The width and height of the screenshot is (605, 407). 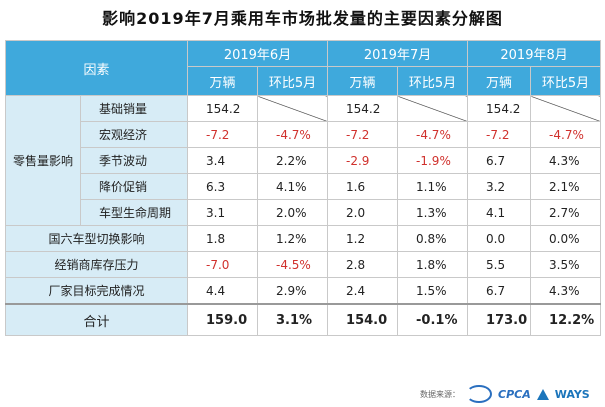 I want to click on table-row: 宏观经济 -7.2 -4.7% -7.2 -4.7% -7.2 -4.7%, so click(x=304, y=134).